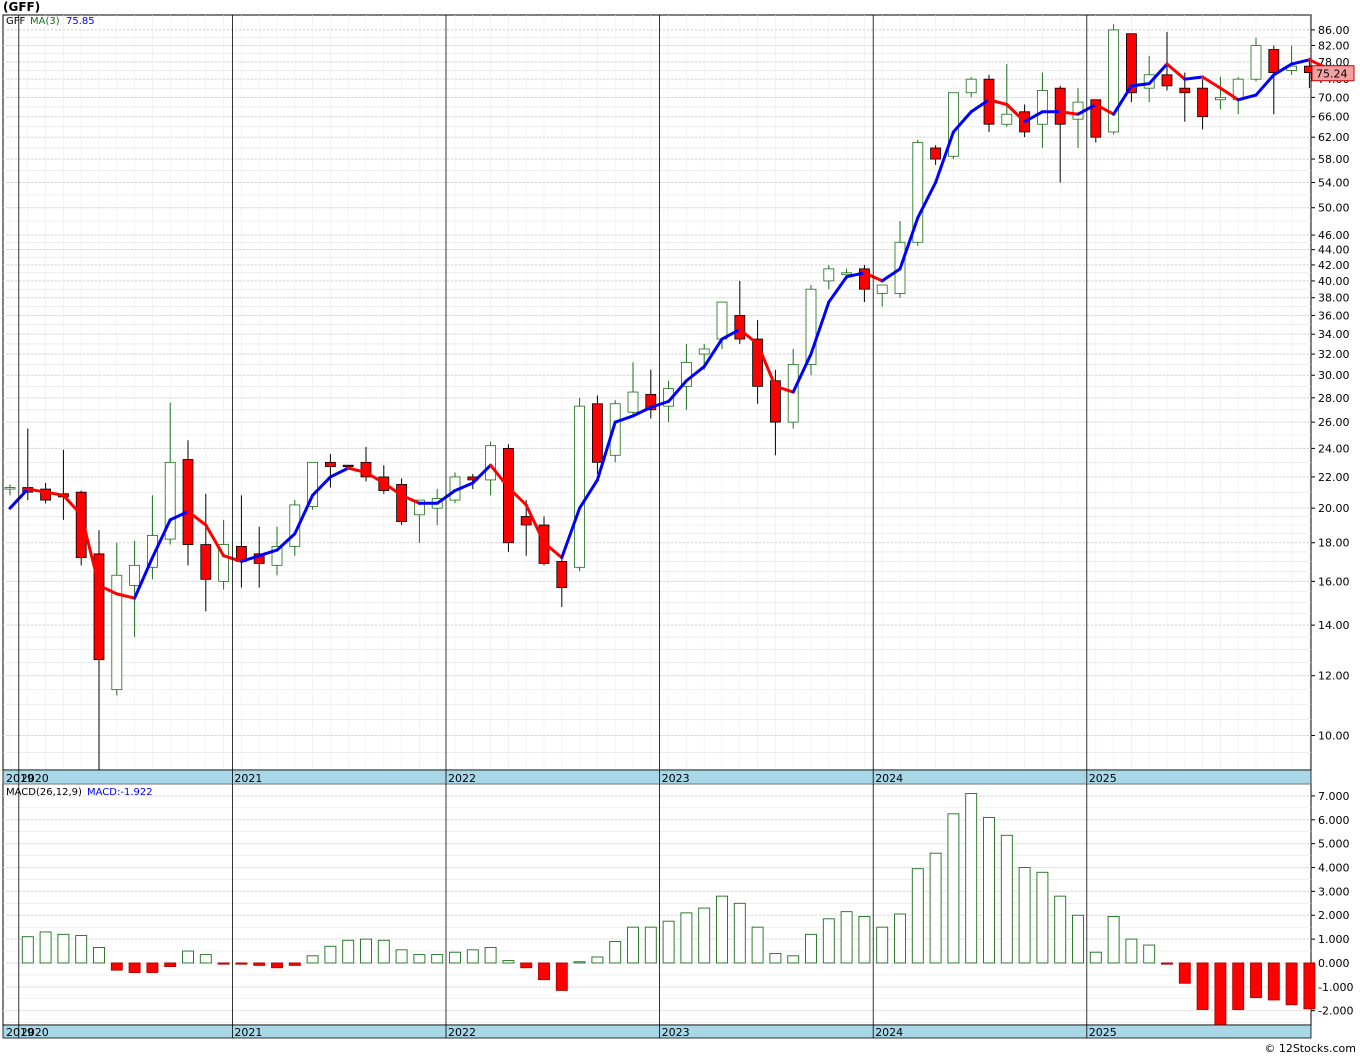  I want to click on price-tick-label: 24.00, so click(1334, 448).